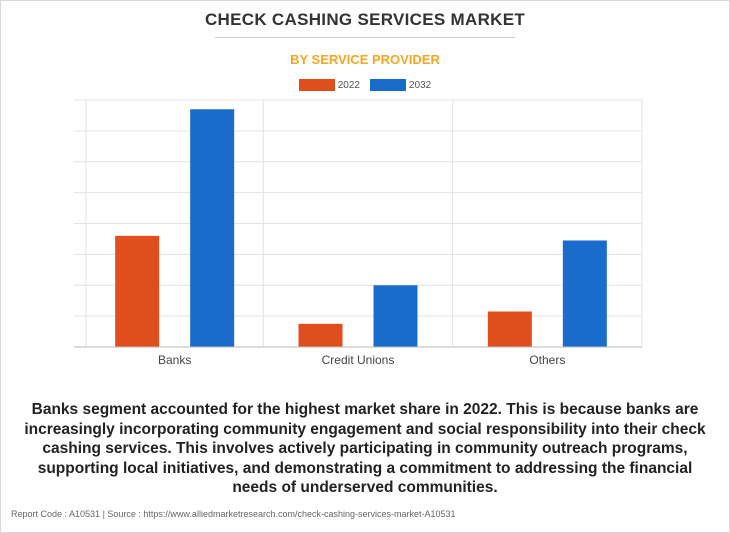  What do you see at coordinates (174, 360) in the screenshot?
I see `x-tick-label: Banks` at bounding box center [174, 360].